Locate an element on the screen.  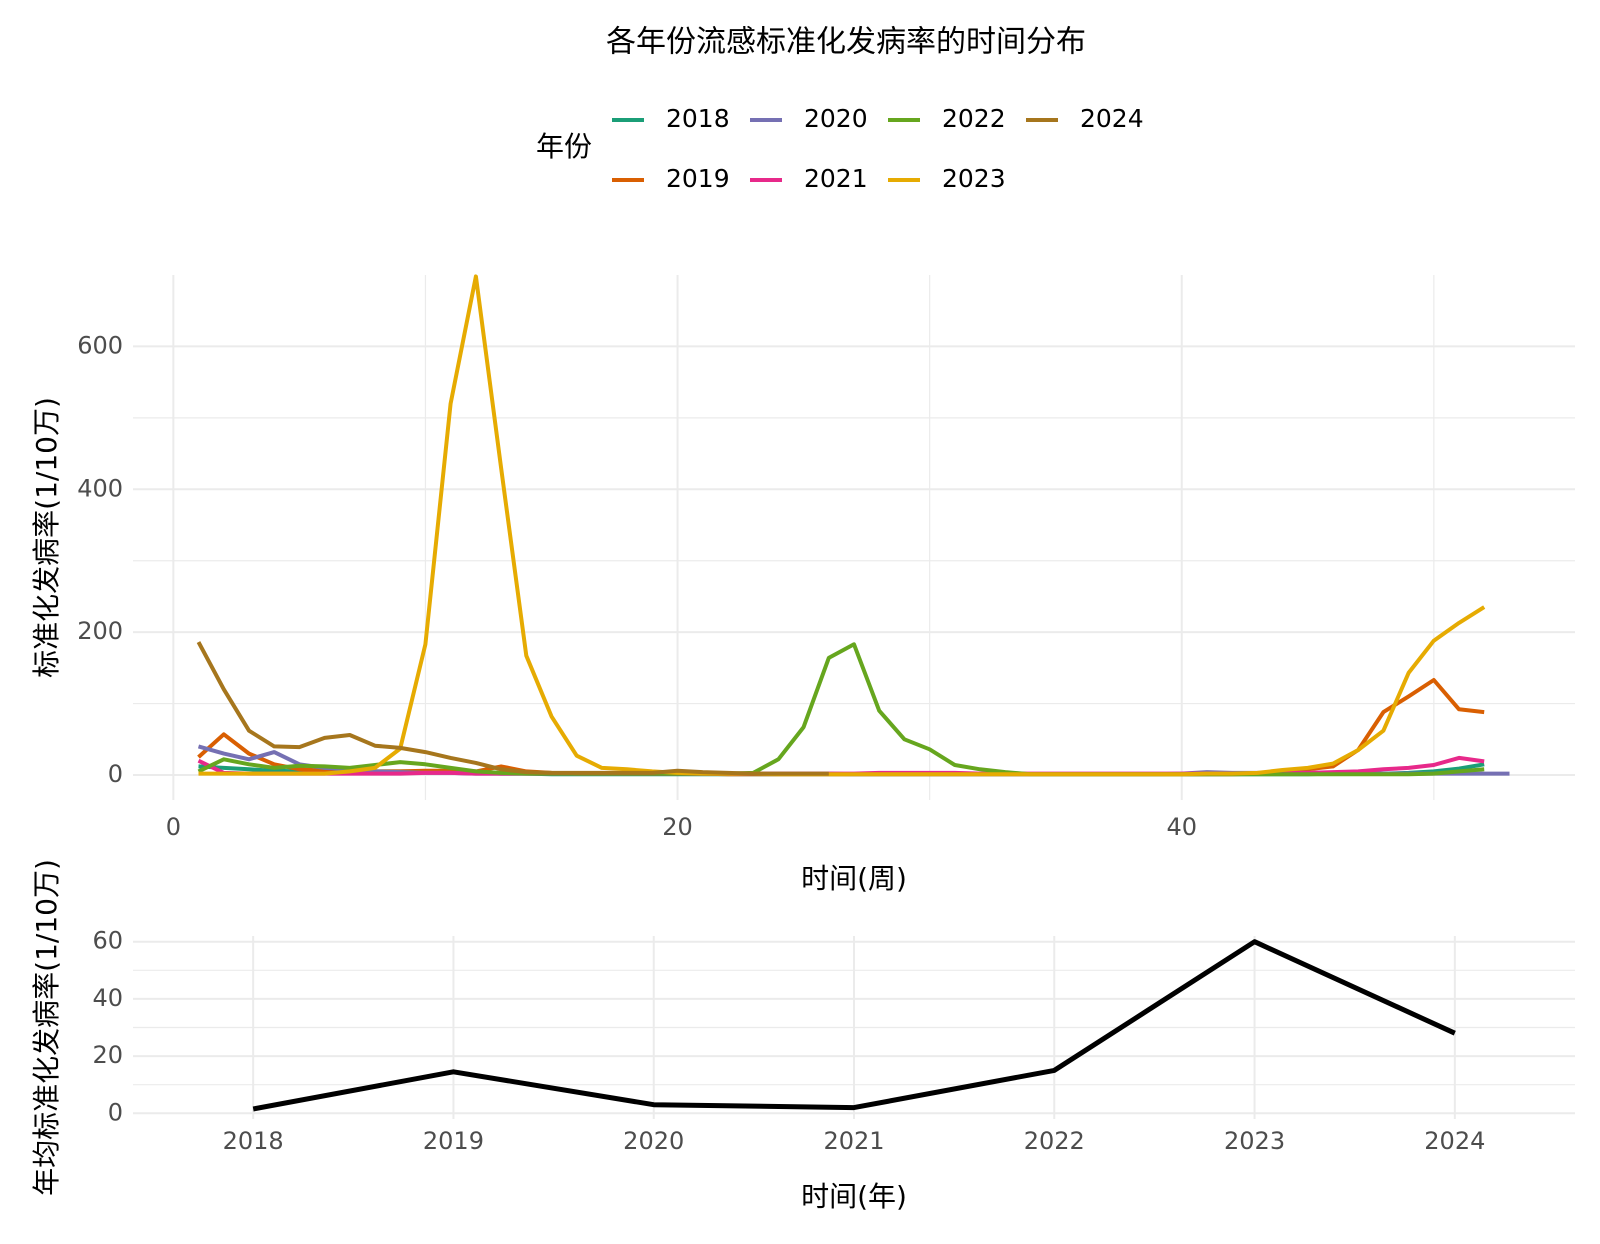
legend-title: 年份 is located at coordinates (564, 146).